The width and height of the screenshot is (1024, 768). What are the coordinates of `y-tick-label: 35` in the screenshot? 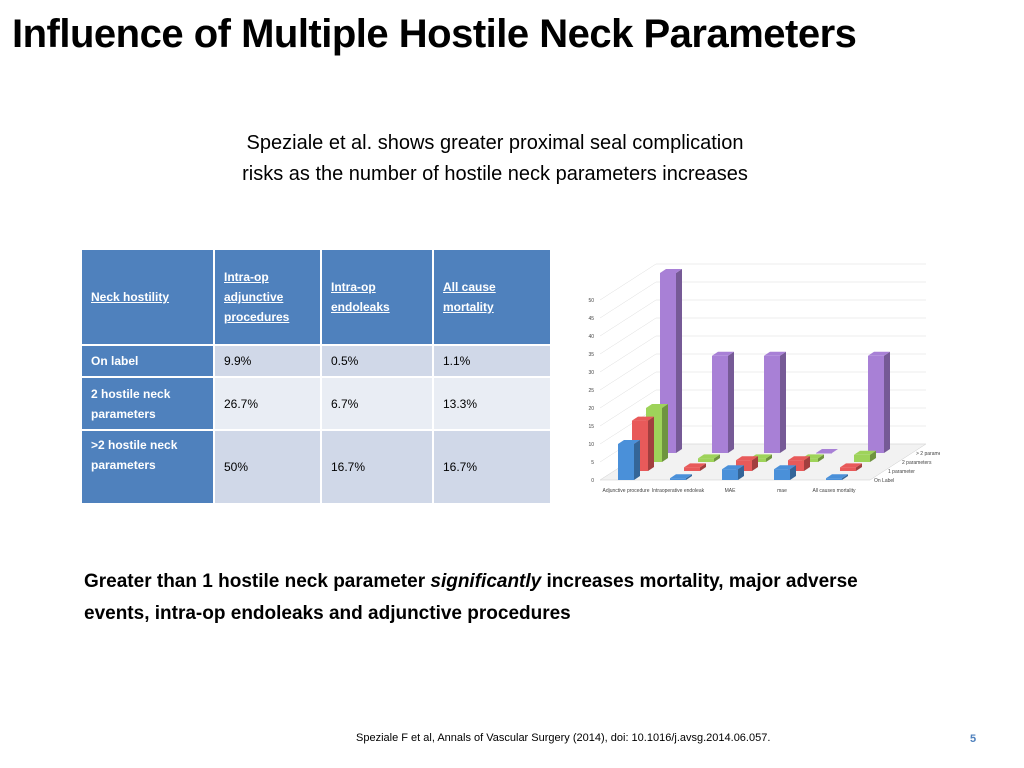 It's located at (591, 355).